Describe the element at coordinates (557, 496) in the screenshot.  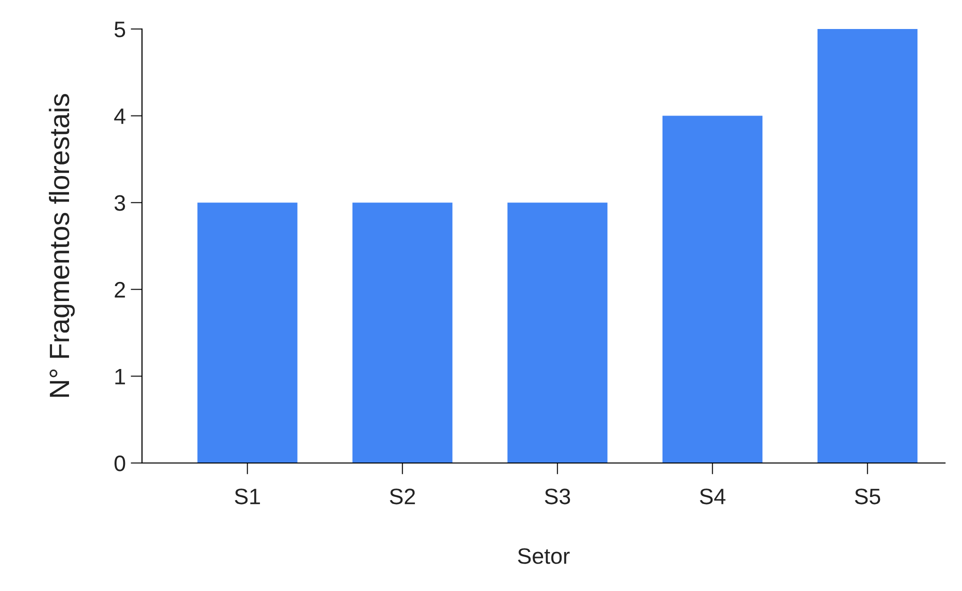
I see `x-tick-label: S3` at that location.